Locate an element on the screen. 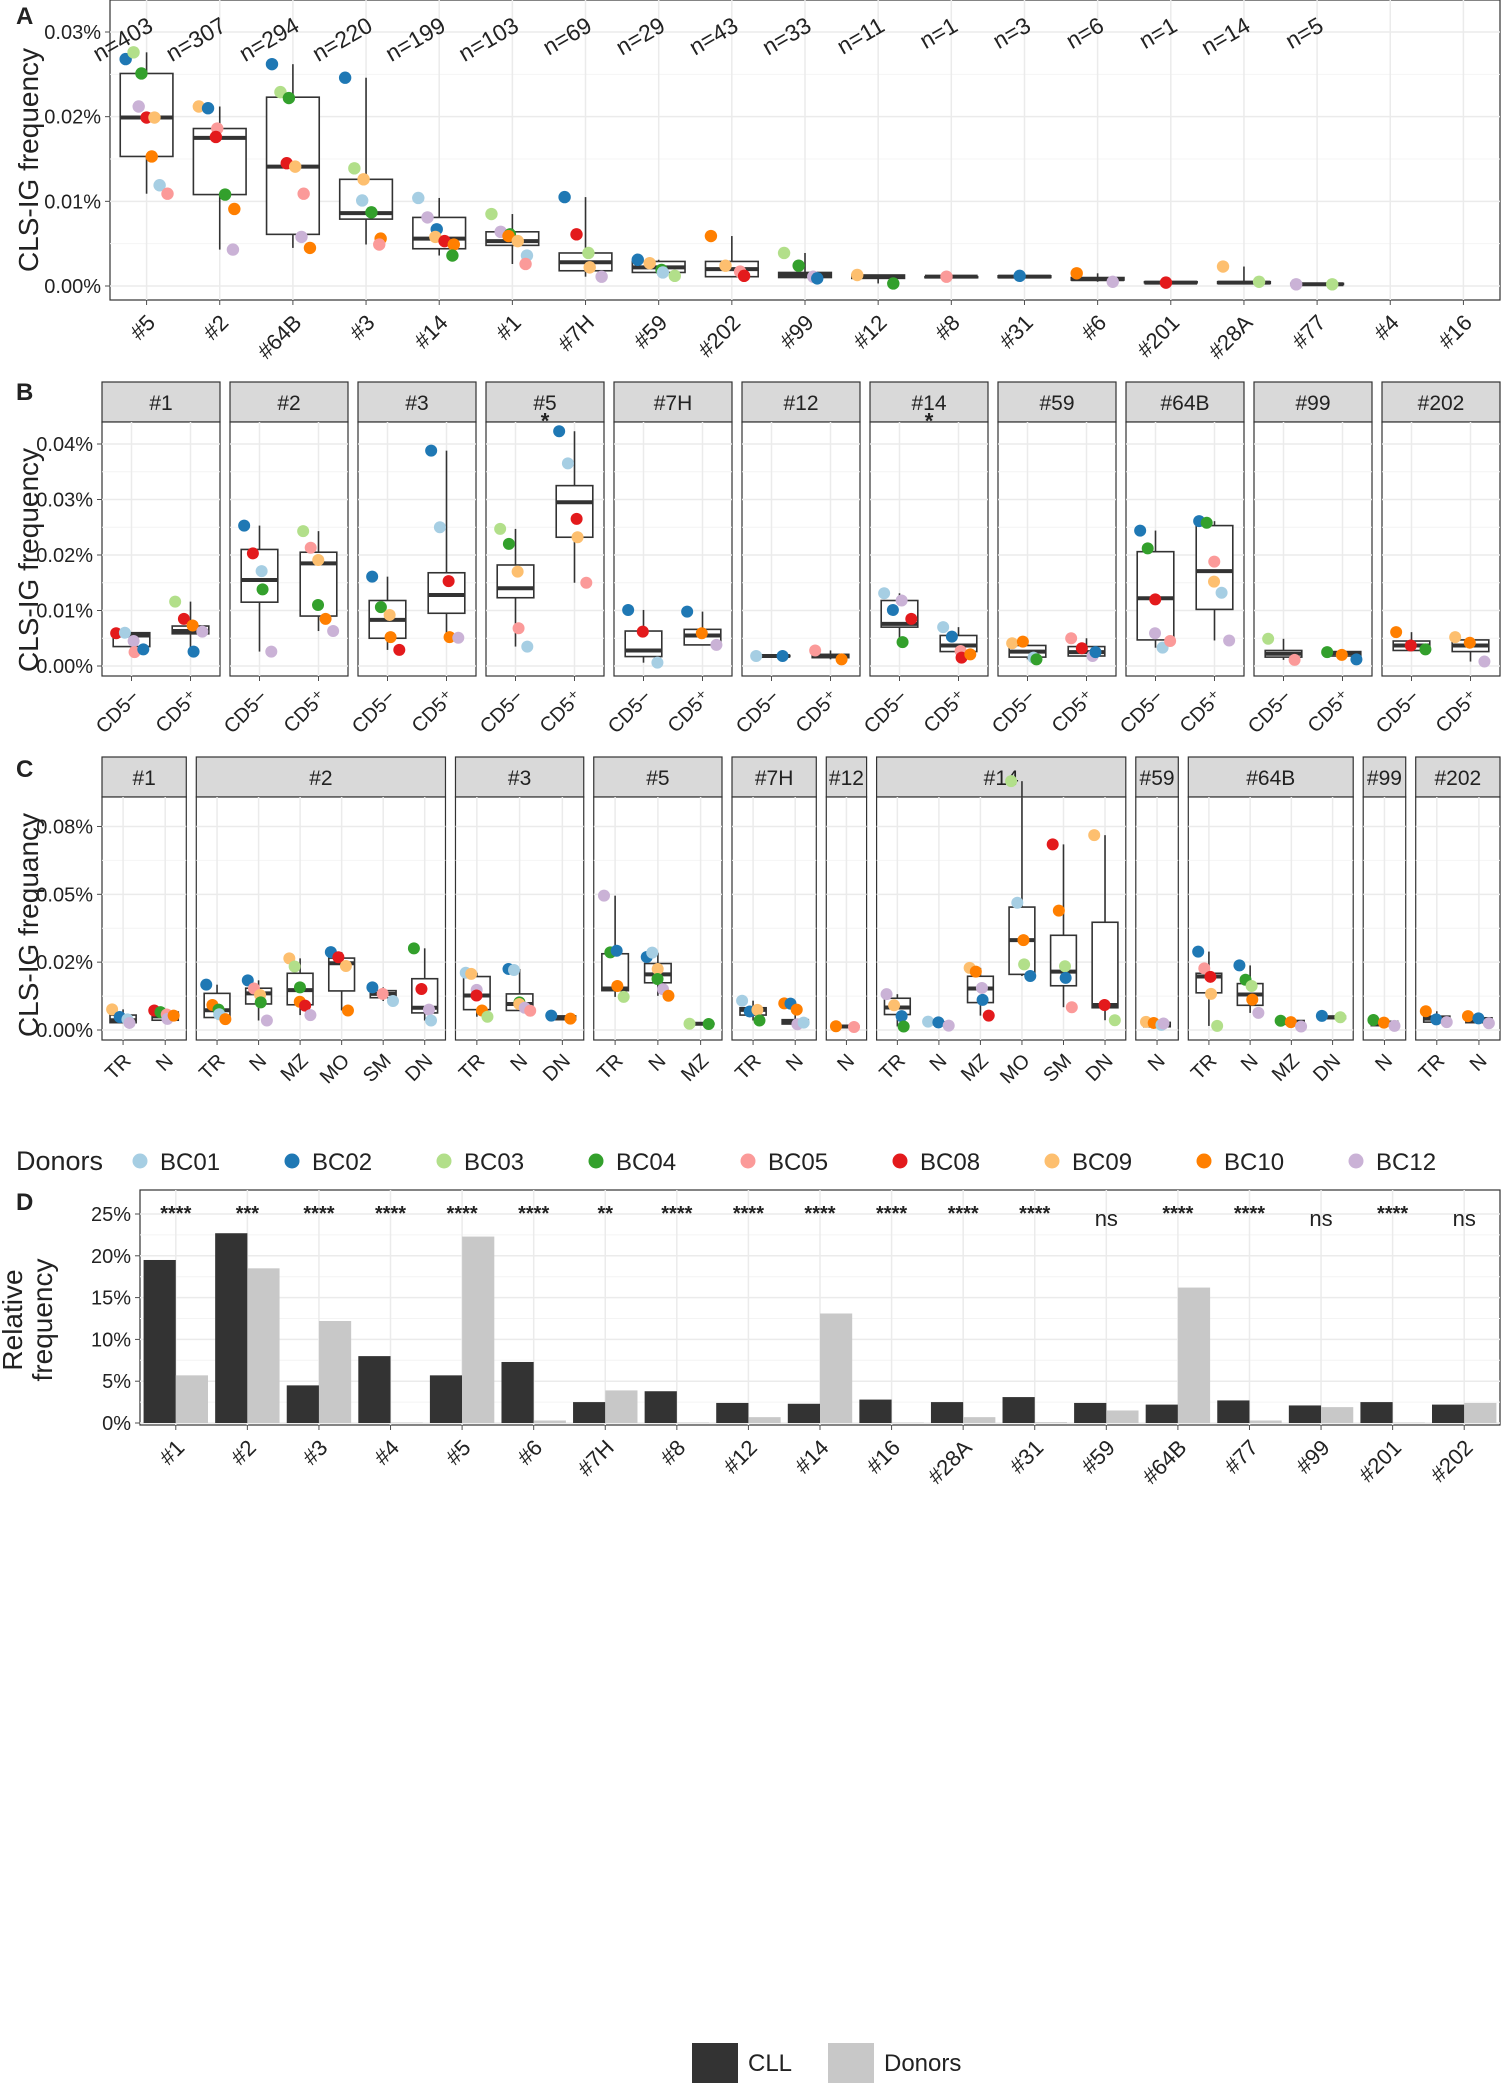 The image size is (1509, 2087). facet-strip-label: #3 is located at coordinates (519, 778).